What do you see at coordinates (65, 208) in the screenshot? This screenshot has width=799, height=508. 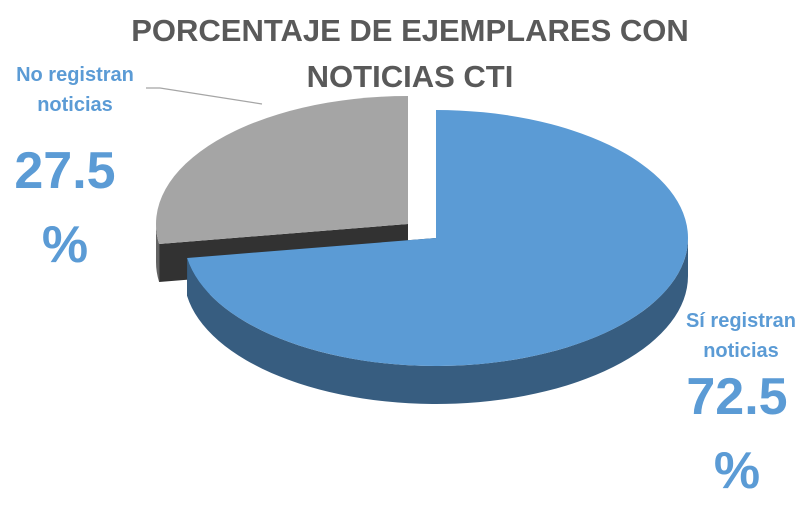 I see `value-label: 27.5 %` at bounding box center [65, 208].